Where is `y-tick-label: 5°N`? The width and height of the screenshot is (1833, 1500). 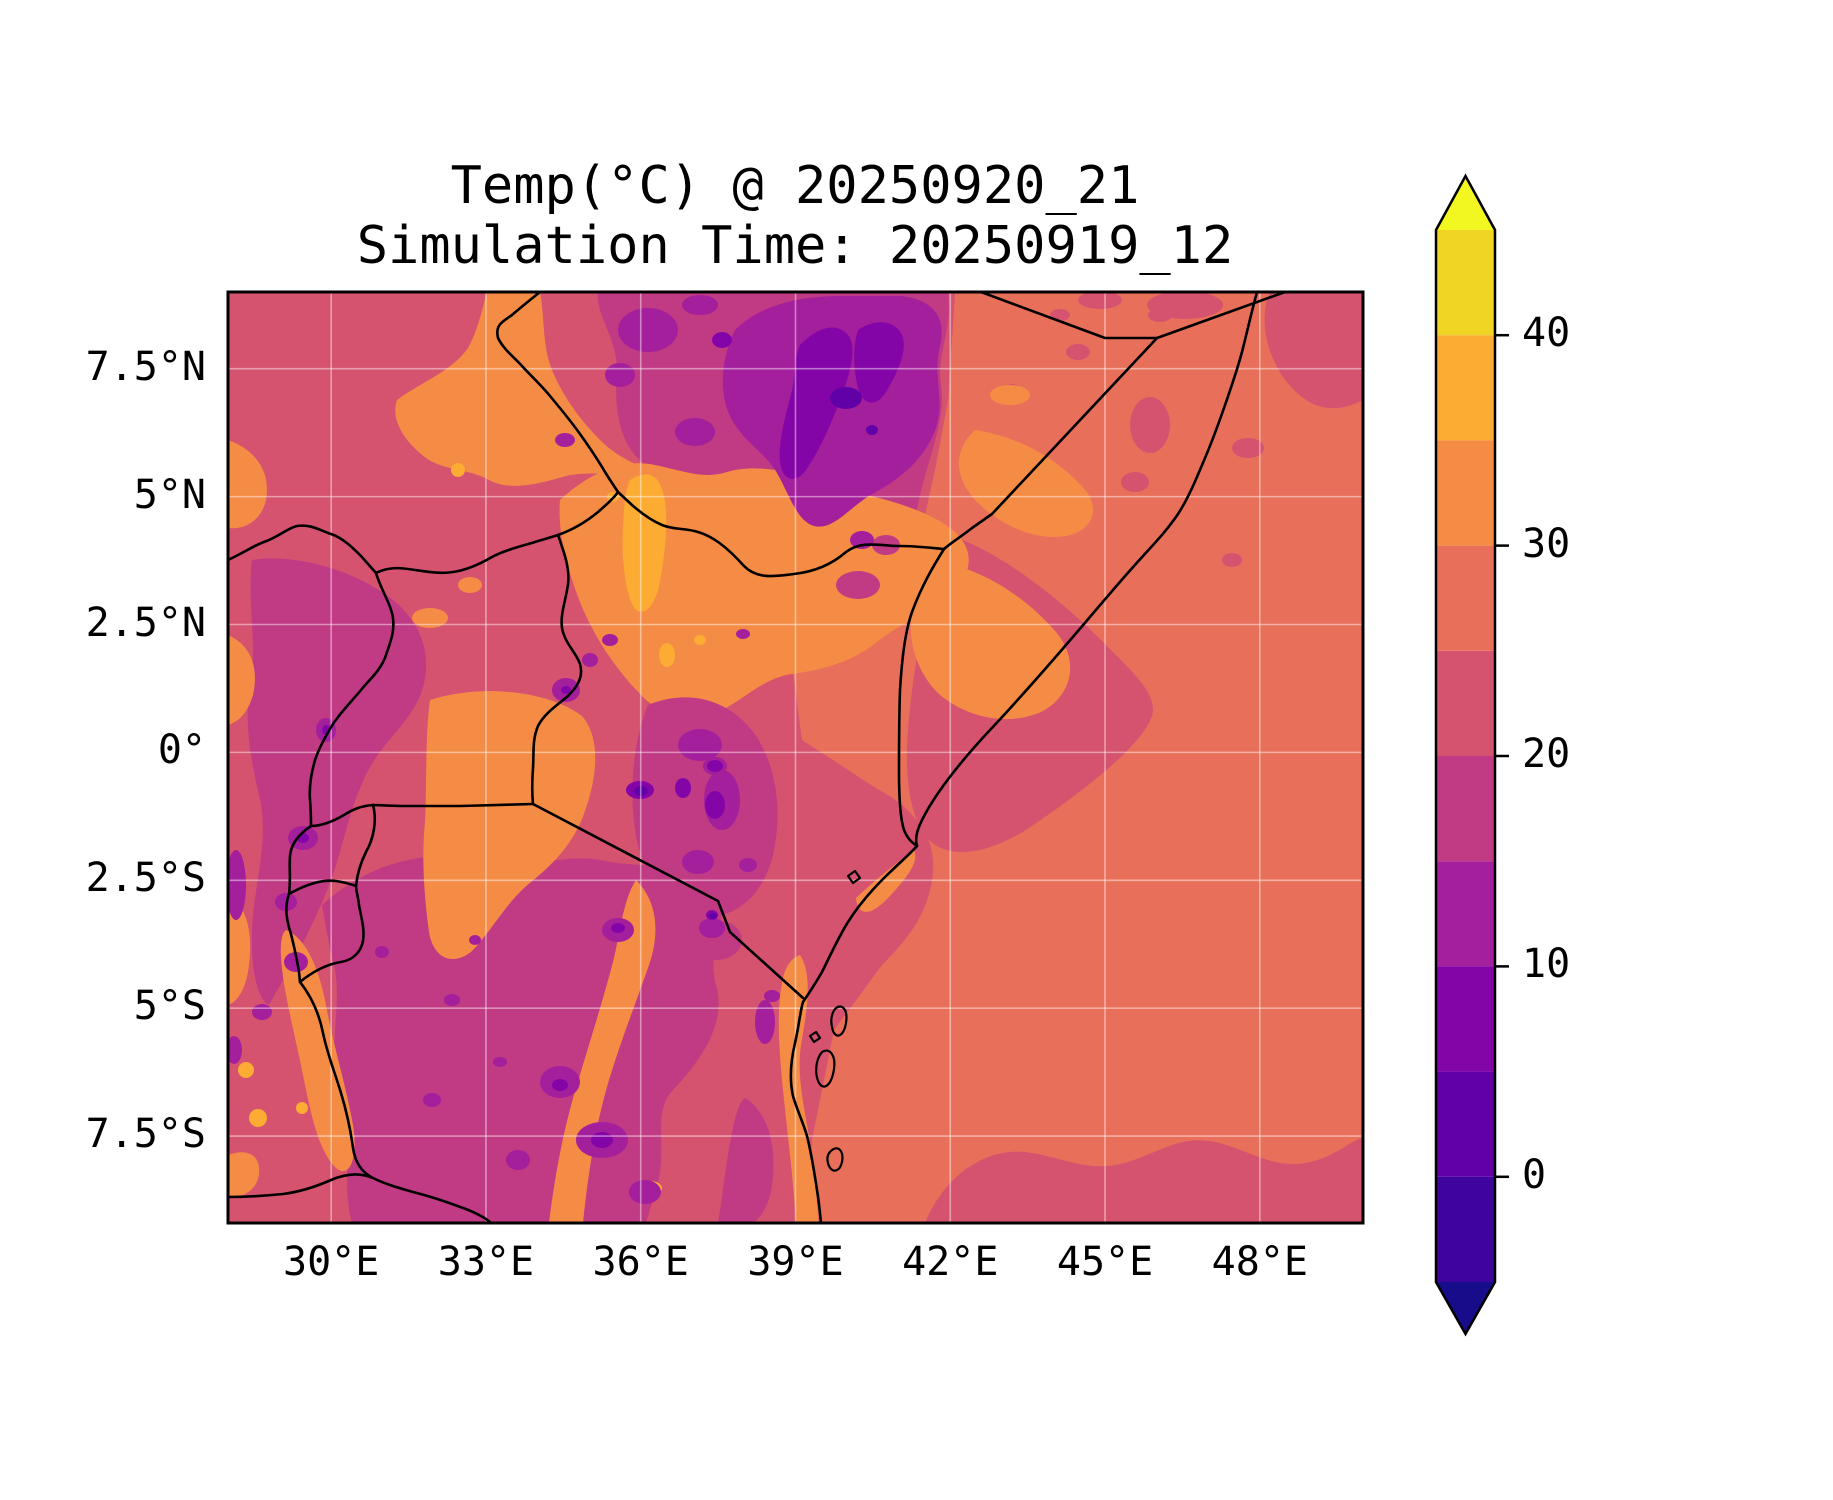 y-tick-label: 5°N is located at coordinates (169, 494).